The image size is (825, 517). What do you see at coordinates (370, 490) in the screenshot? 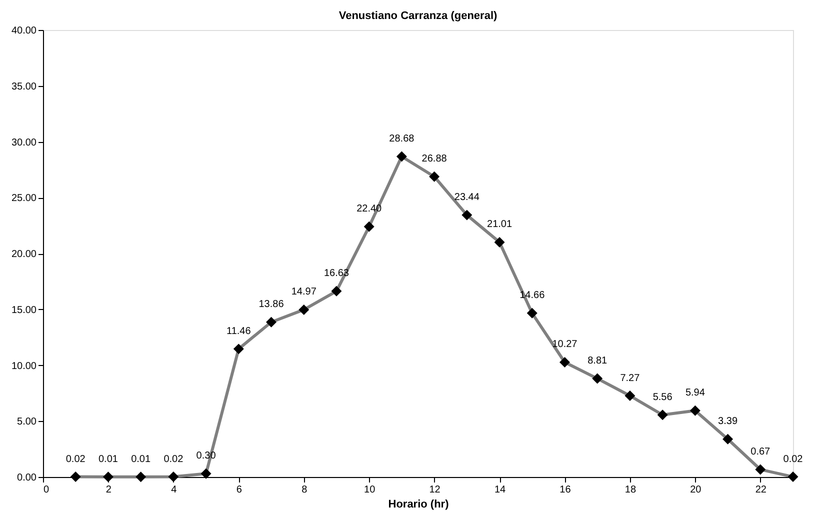
I see `x-tick-label: 10` at bounding box center [370, 490].